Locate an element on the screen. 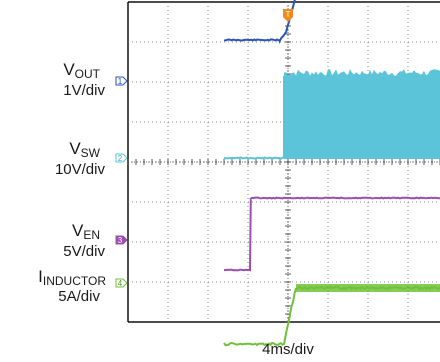 The image size is (440, 362). label-sub: SW is located at coordinates (91, 153).